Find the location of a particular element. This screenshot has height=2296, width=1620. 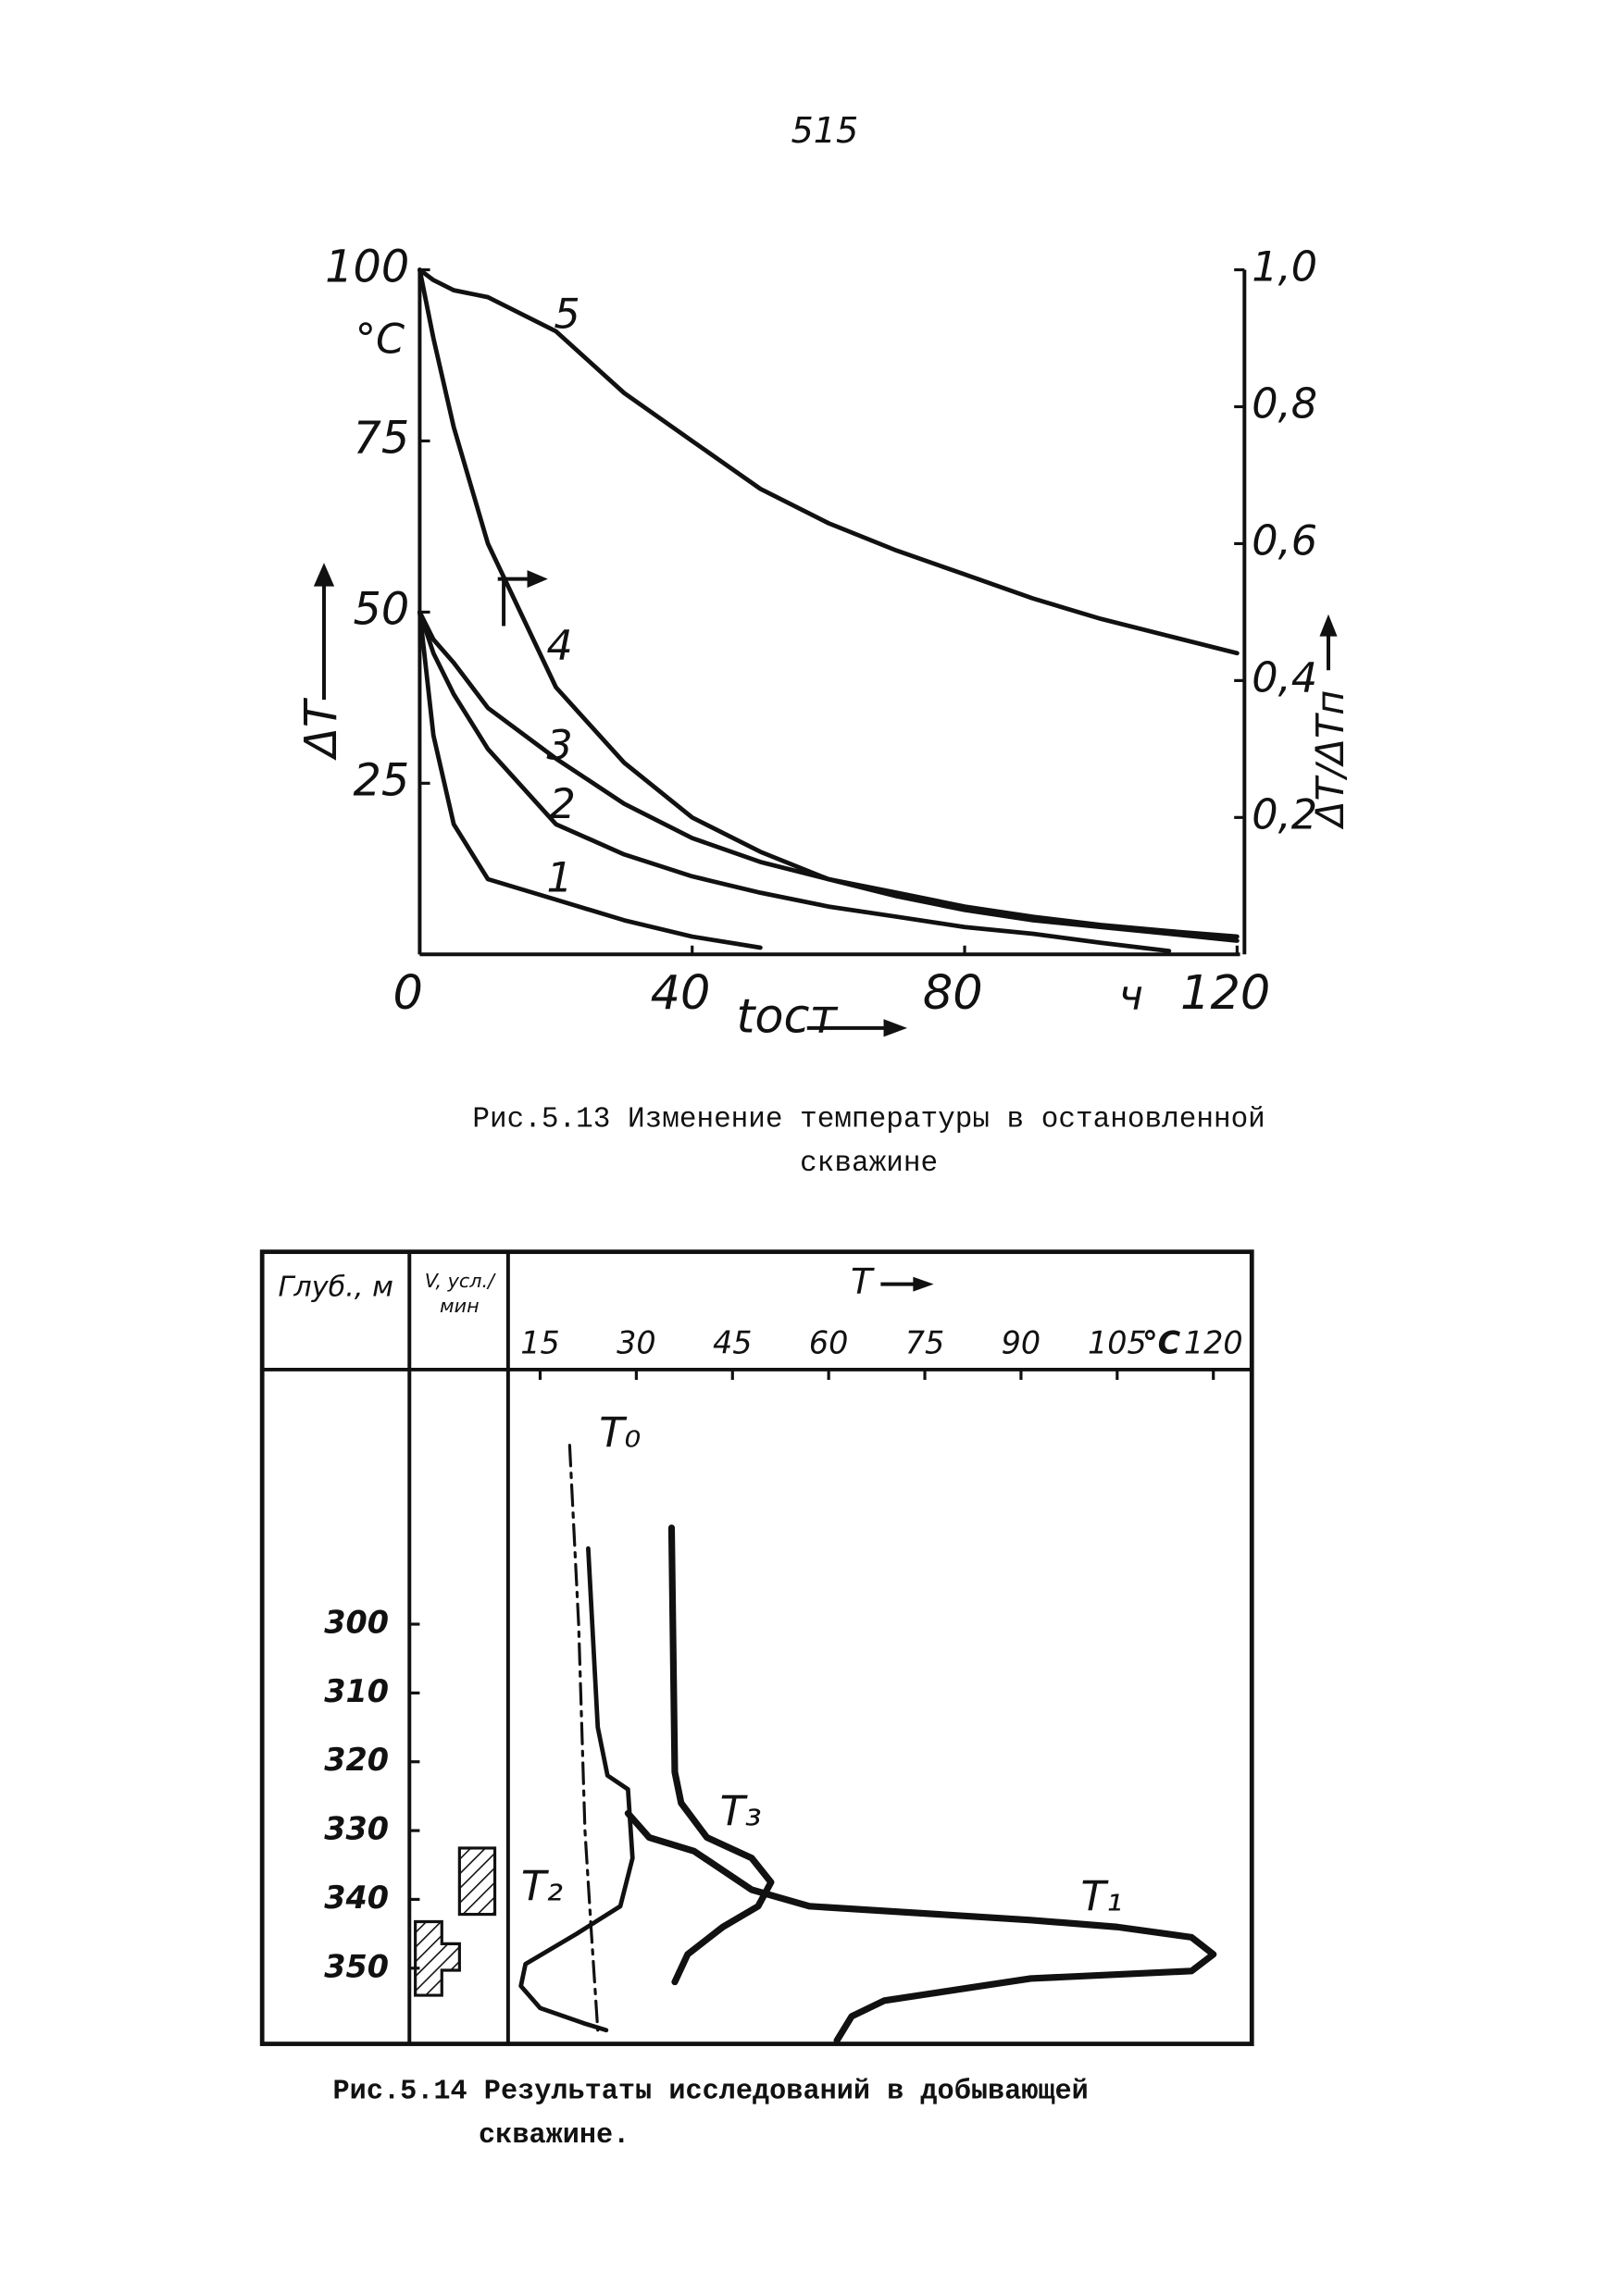

curve-label: 4 is located at coordinates (559, 645).